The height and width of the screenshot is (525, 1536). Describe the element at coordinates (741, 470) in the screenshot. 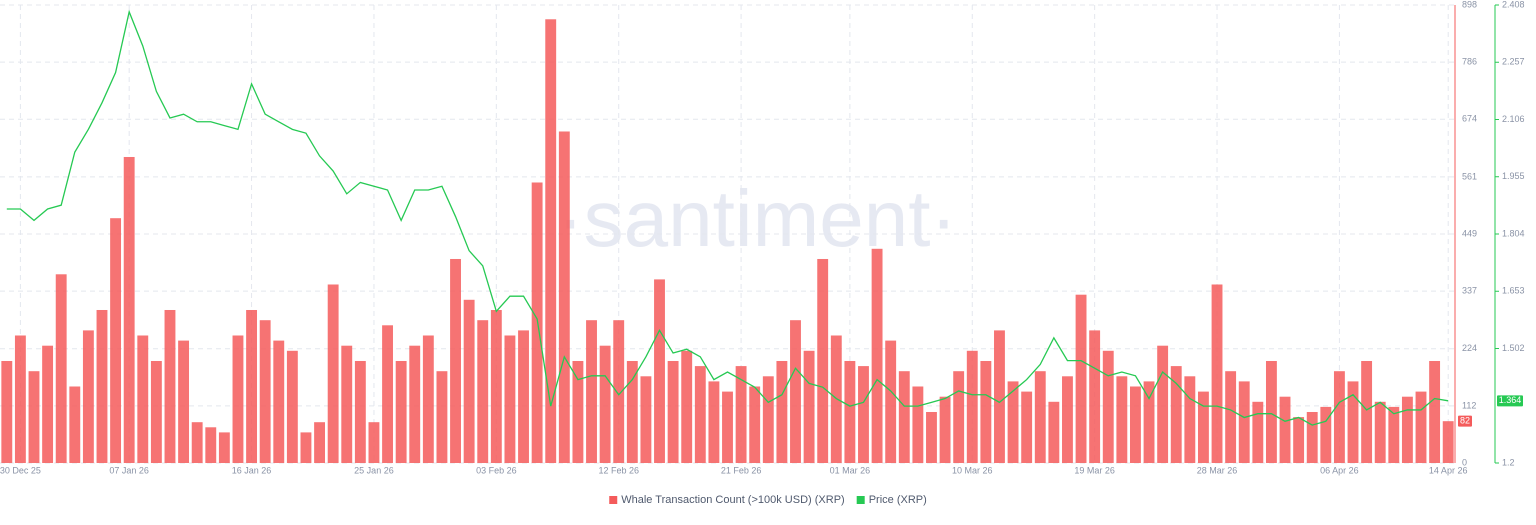

I see `x-tick-label: 21 Feb 26` at that location.